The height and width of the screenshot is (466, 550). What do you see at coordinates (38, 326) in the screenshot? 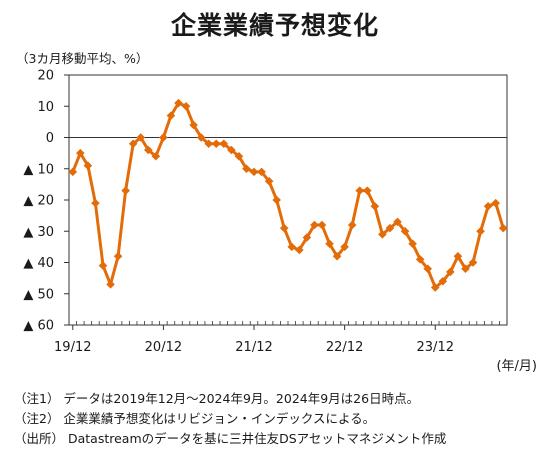
I see `y-tick-label: ▲ 60` at bounding box center [38, 326].